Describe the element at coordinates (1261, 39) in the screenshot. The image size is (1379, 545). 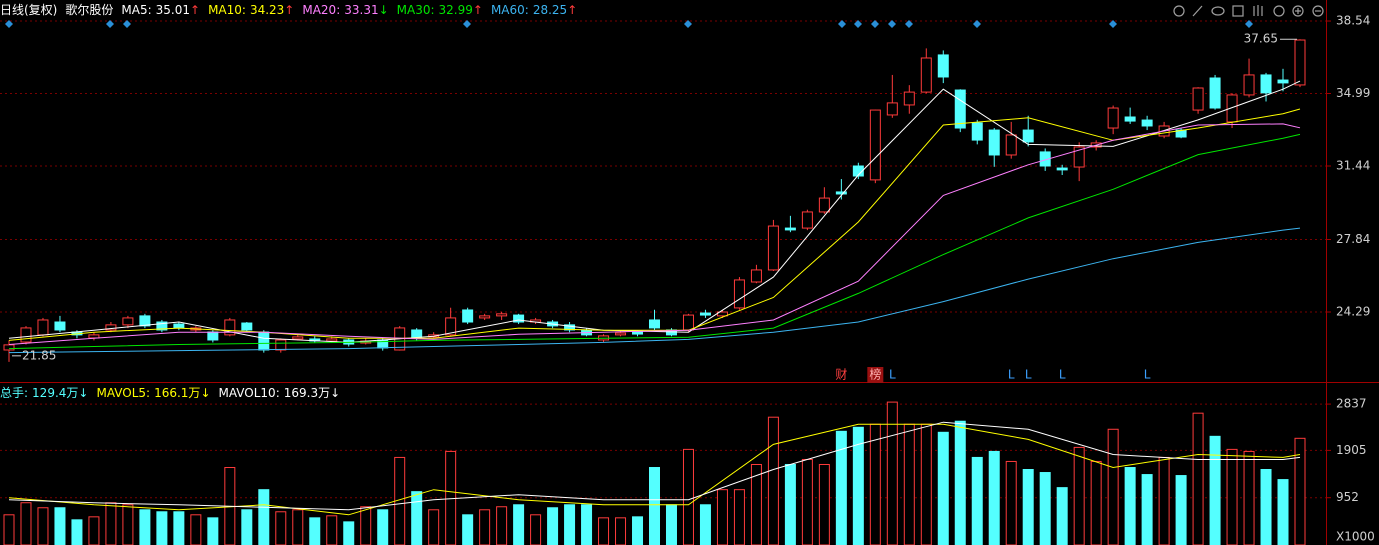
I see `high-label: 37.65` at that location.